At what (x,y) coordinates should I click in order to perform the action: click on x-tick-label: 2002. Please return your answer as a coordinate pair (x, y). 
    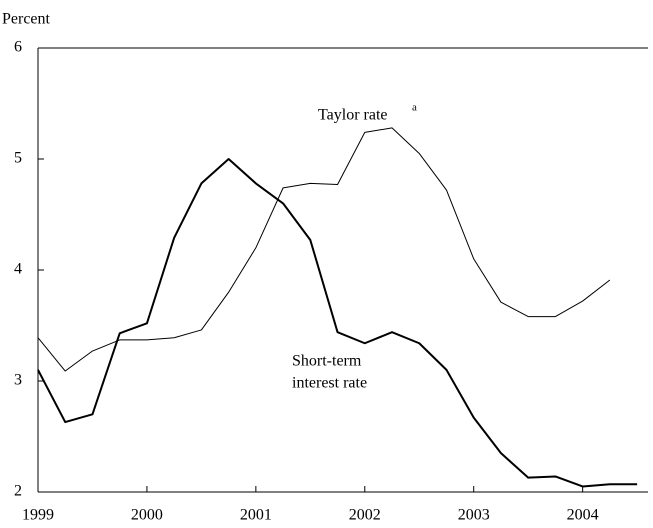
    Looking at the image, I should click on (365, 515).